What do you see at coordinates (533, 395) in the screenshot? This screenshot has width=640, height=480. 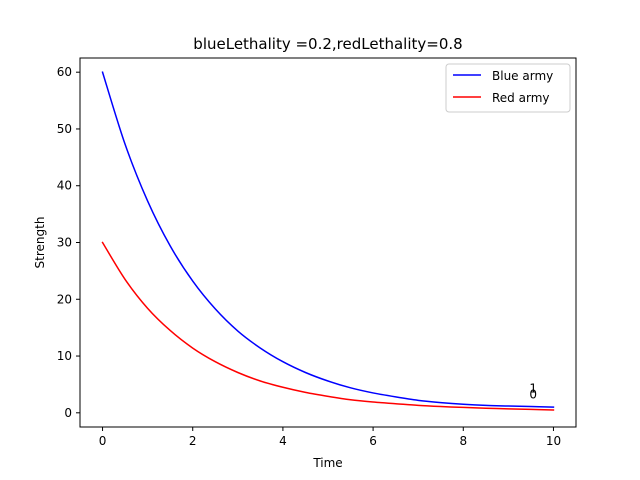 I see `annotation-text: 0` at bounding box center [533, 395].